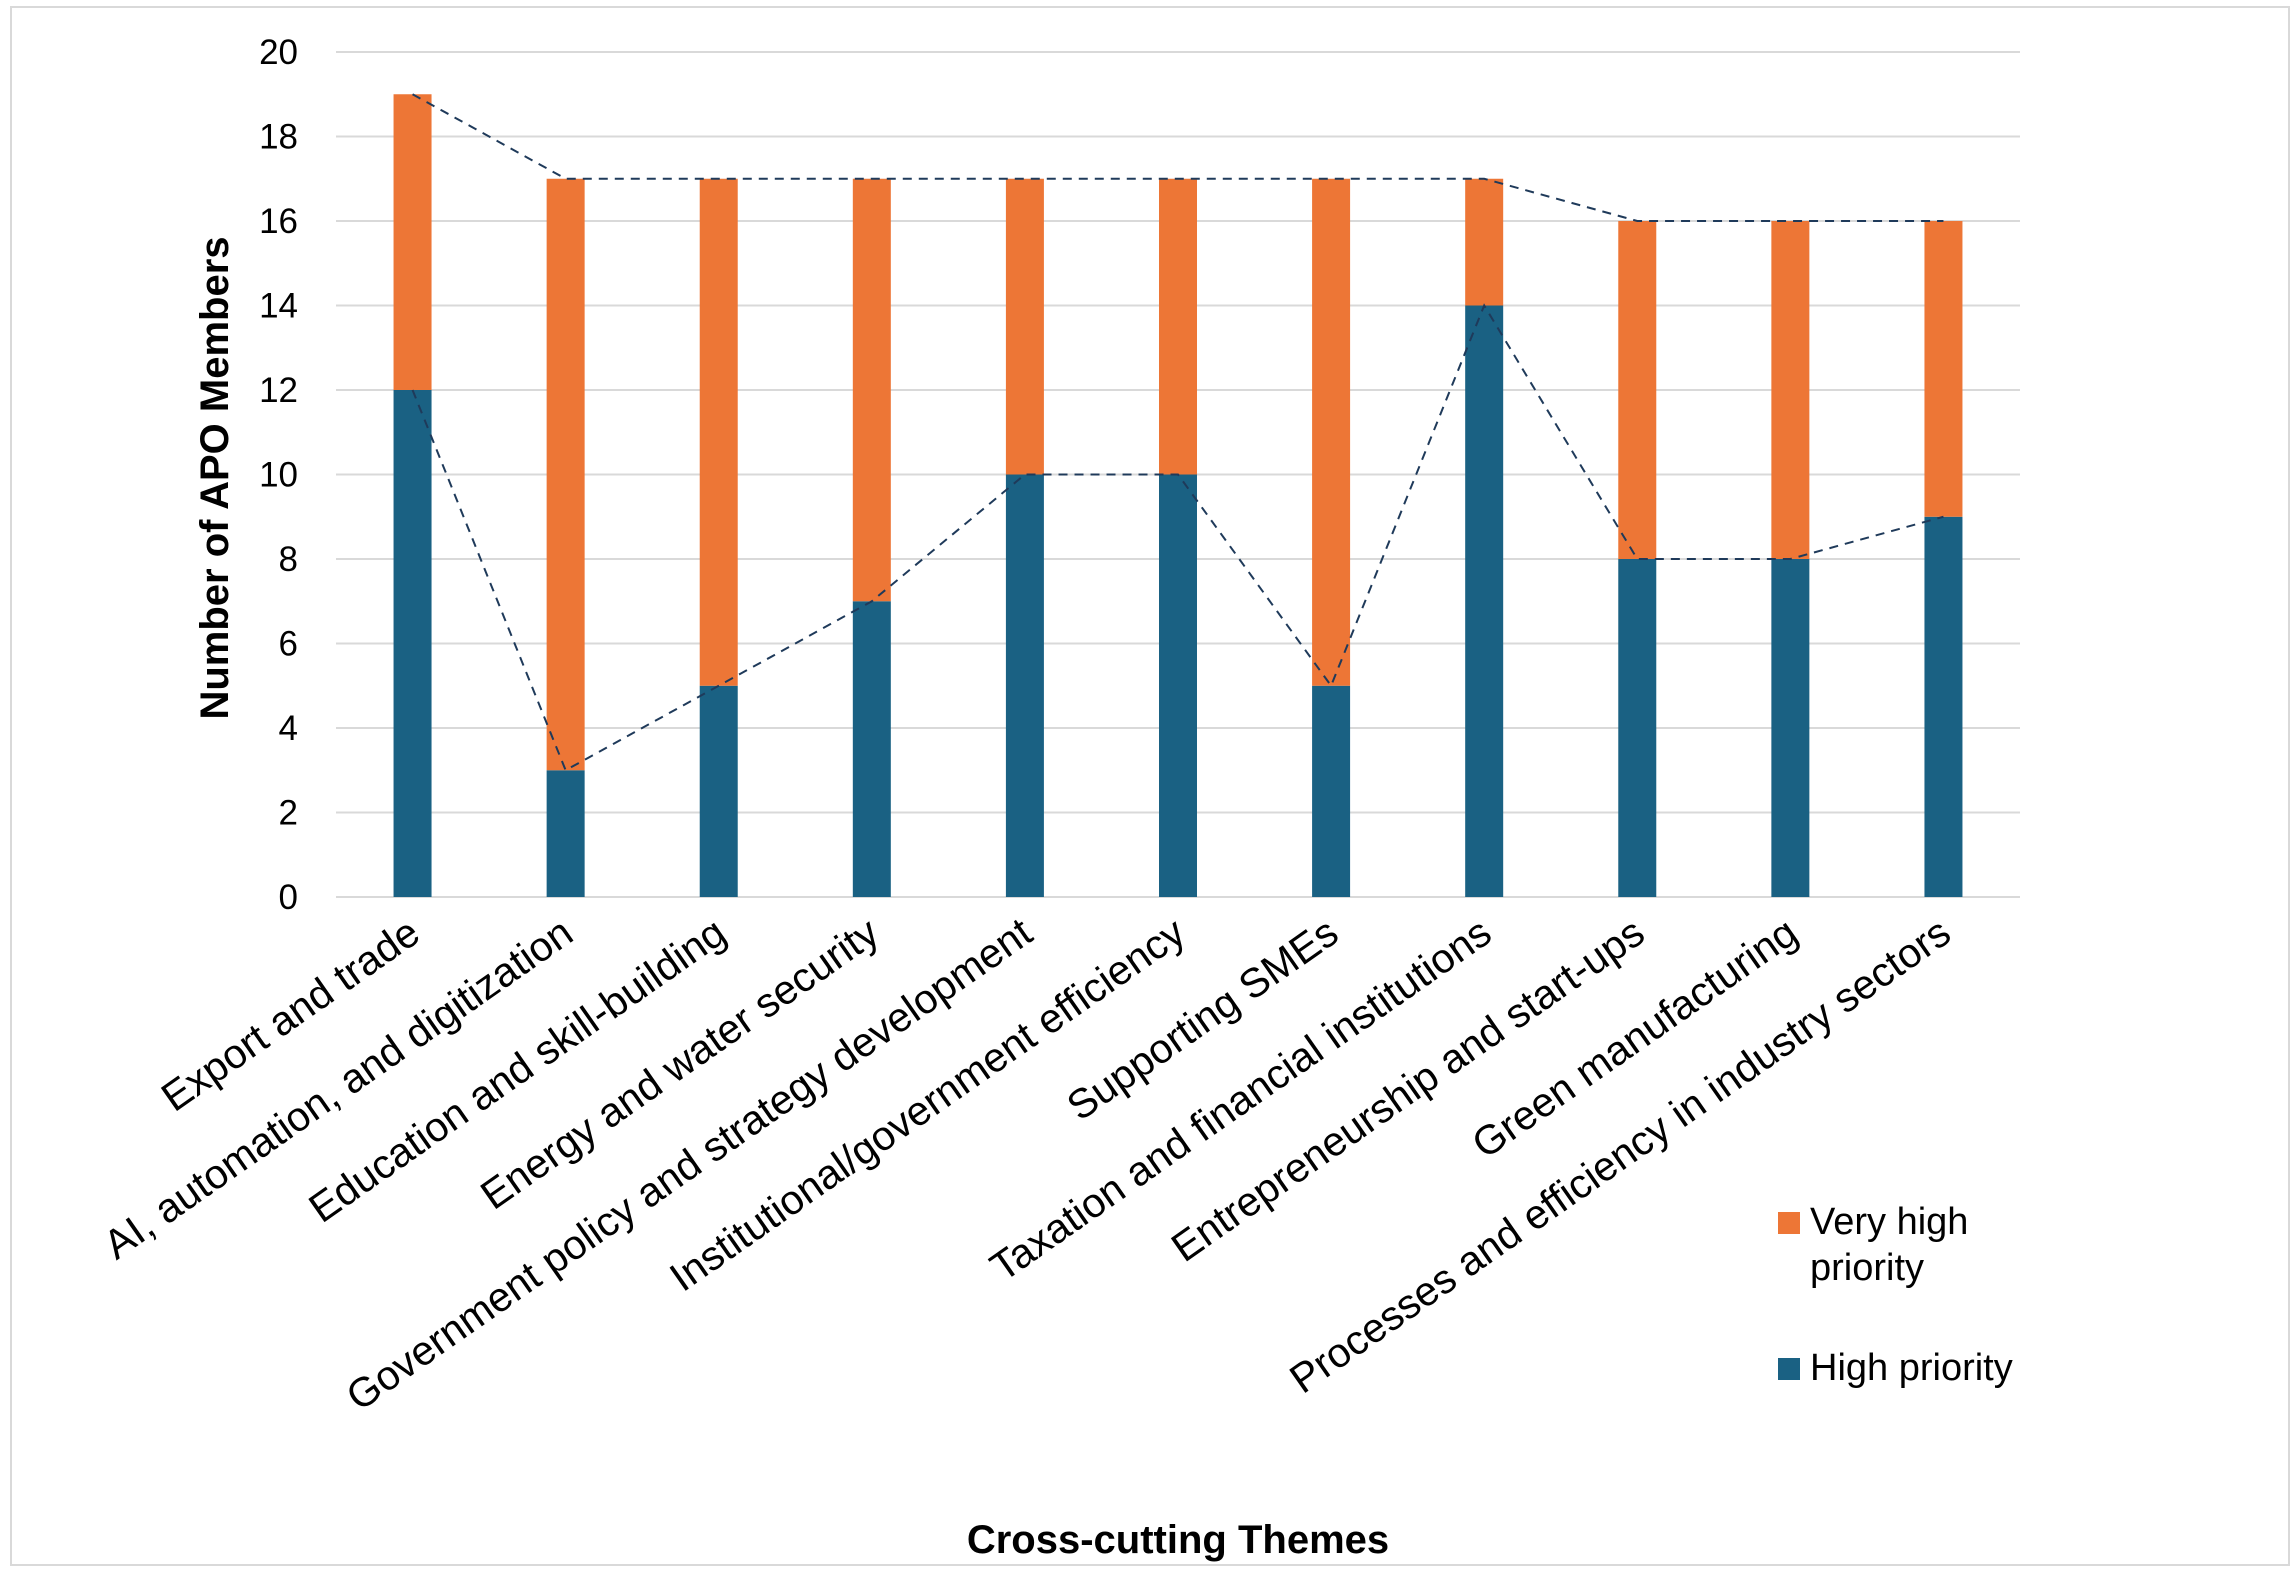 The height and width of the screenshot is (1576, 2296). What do you see at coordinates (1789, 1369) in the screenshot?
I see `legend-swatch-high-priority` at bounding box center [1789, 1369].